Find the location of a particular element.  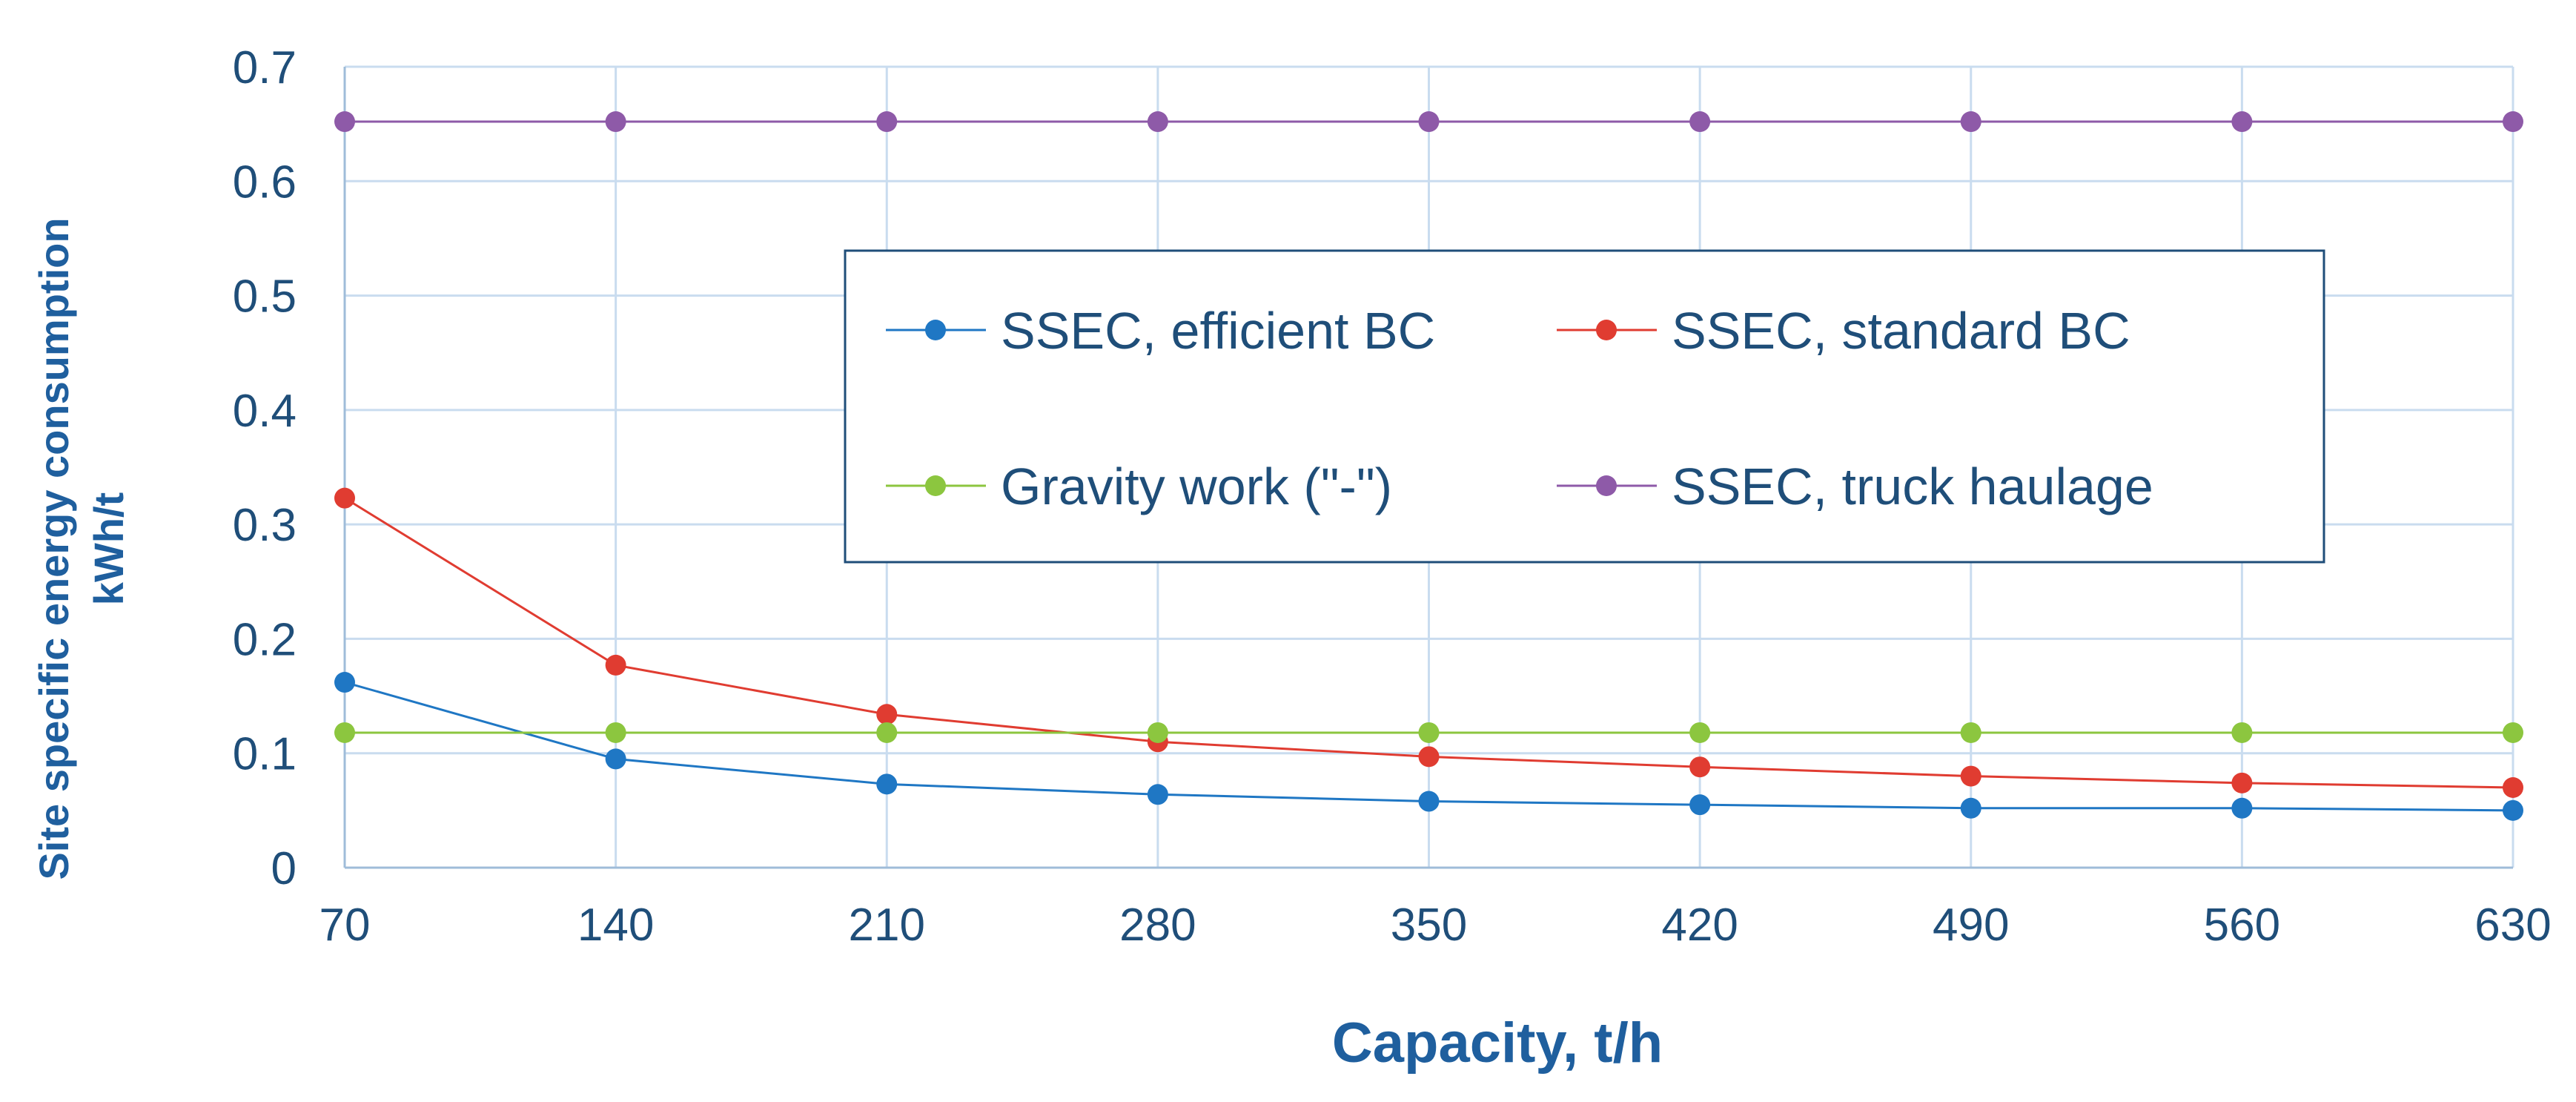

y-tick-label: 0.4 is located at coordinates (265, 411).